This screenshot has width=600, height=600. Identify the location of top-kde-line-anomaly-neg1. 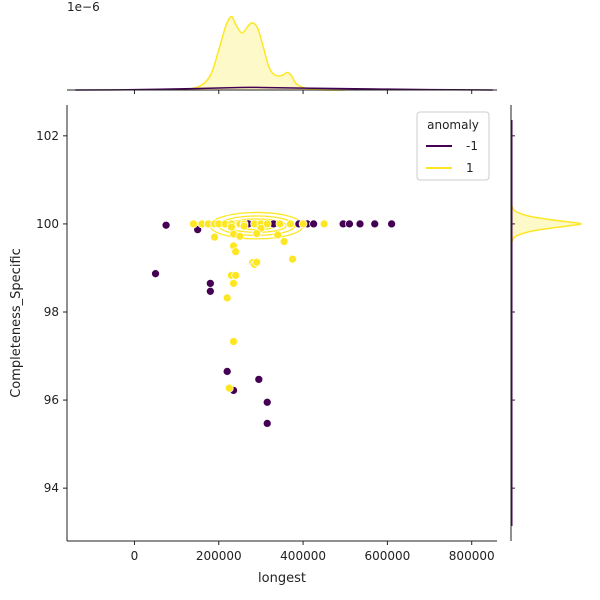
(284, 88).